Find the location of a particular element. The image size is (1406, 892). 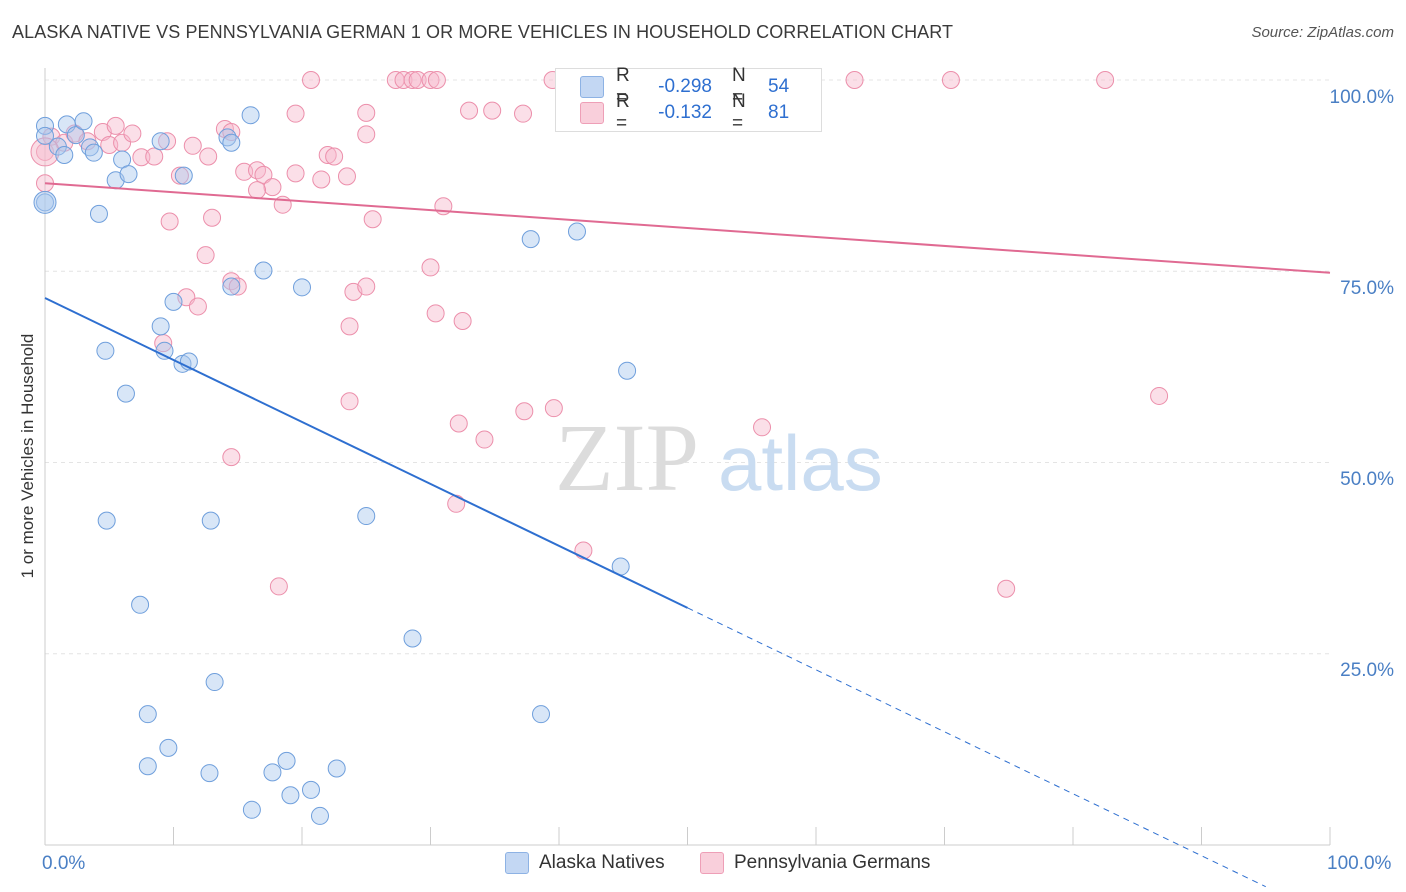

alaska-natives-trend-extension is located at coordinates (976, 747).